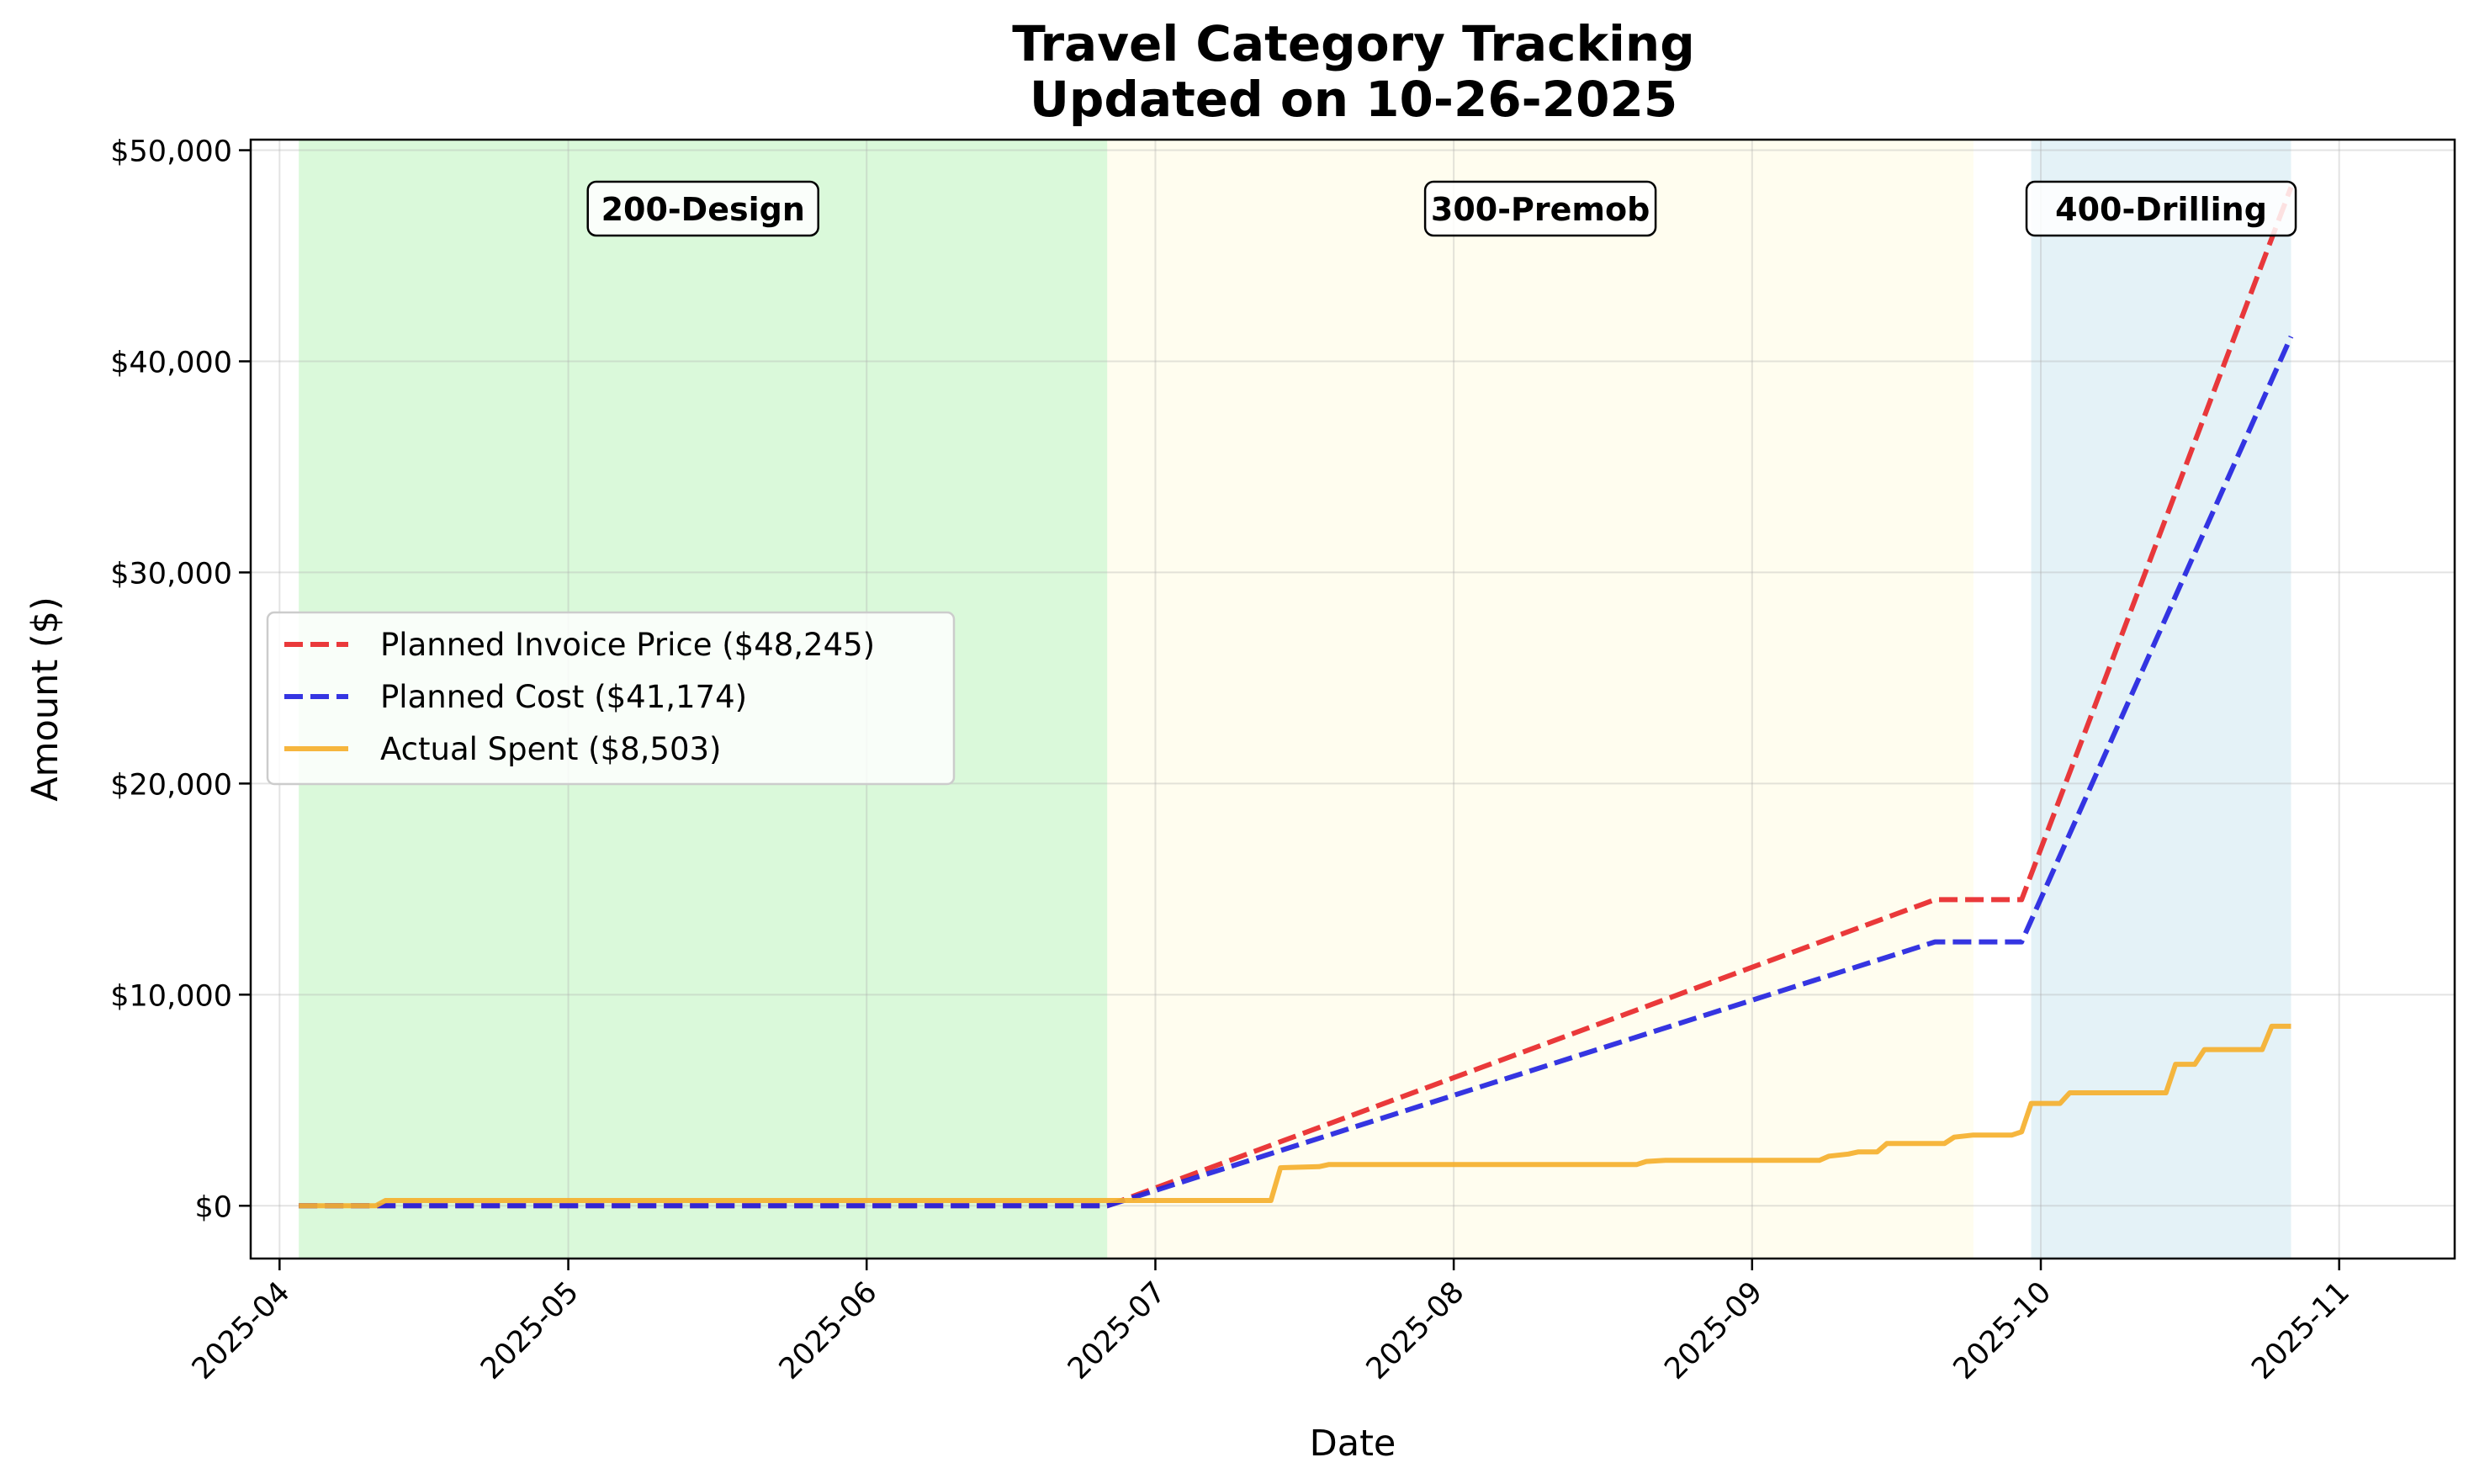 The height and width of the screenshot is (1484, 2490). I want to click on y-tick-label-3: $30,000, so click(171, 574).